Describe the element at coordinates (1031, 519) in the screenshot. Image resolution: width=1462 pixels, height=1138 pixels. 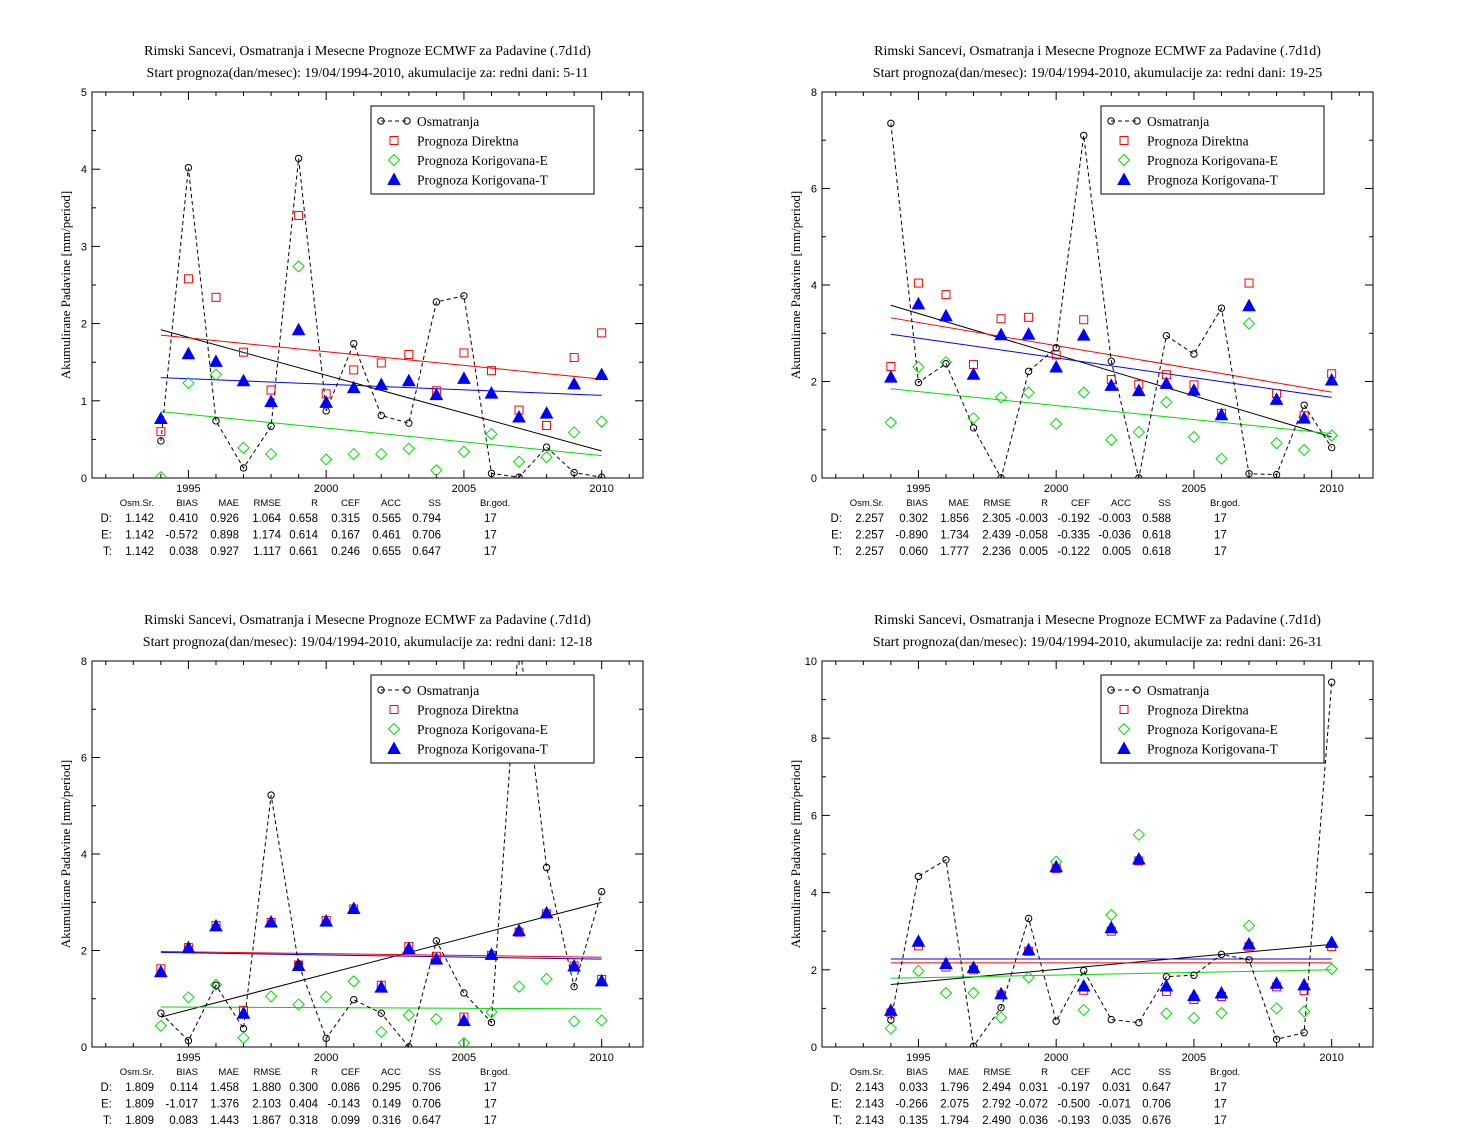
I see `stats-cell: -0.003` at that location.